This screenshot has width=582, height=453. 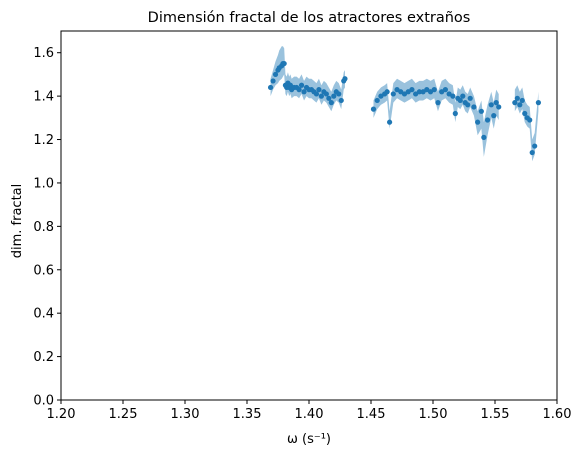 What do you see at coordinates (43, 401) in the screenshot?
I see `y-tick-label: 0.0` at bounding box center [43, 401].